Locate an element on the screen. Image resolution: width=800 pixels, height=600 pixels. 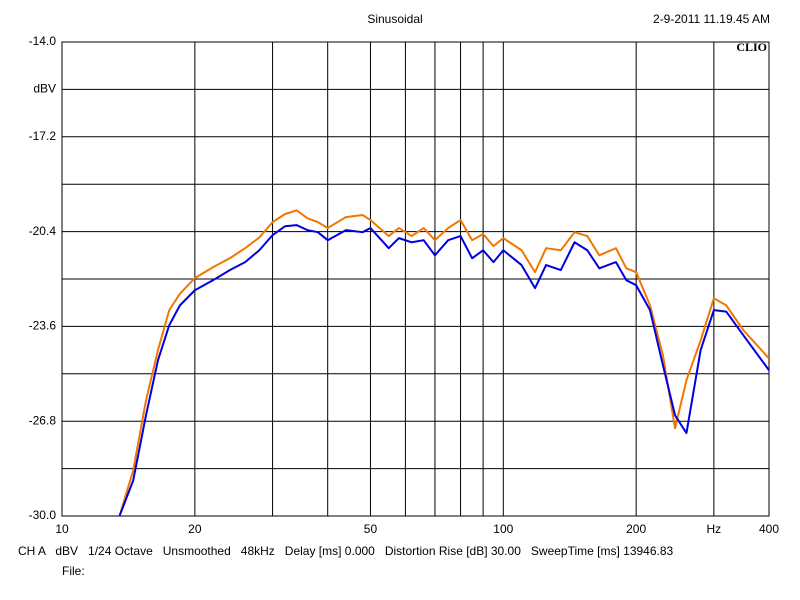
x-tick-label: 100 is located at coordinates (503, 529).